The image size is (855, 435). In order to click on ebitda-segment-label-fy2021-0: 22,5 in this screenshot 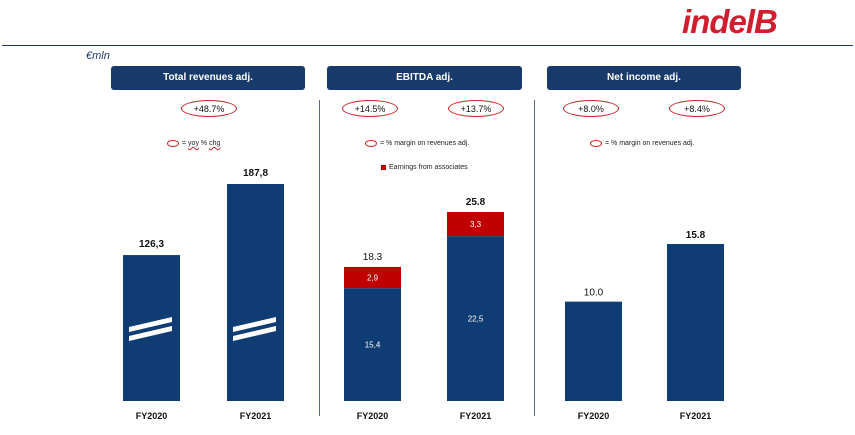, I will do `click(476, 319)`.